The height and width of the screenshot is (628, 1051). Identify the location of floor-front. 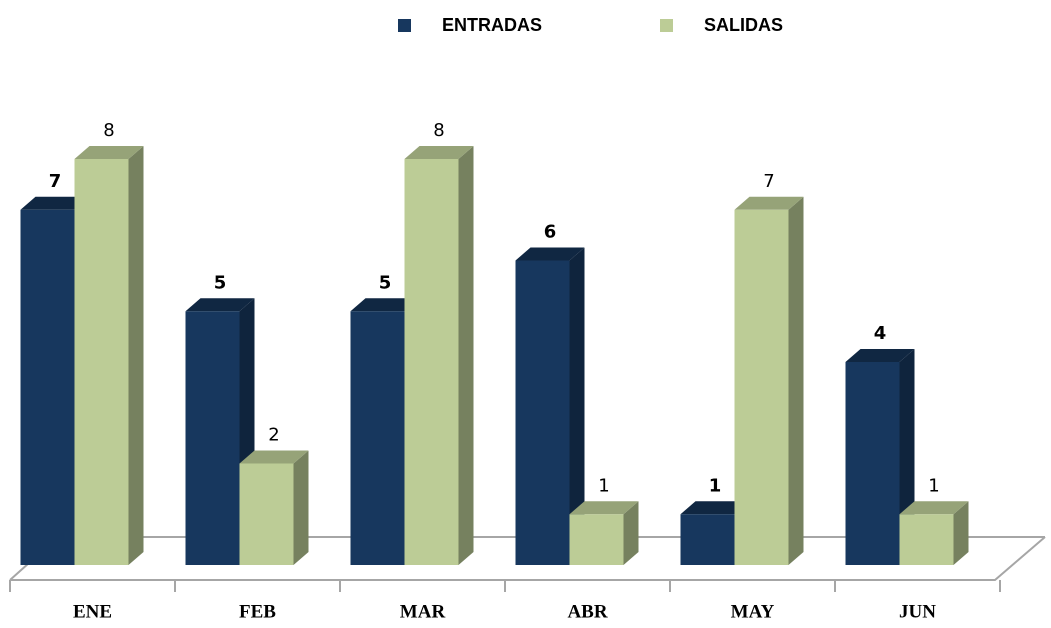
(528, 558).